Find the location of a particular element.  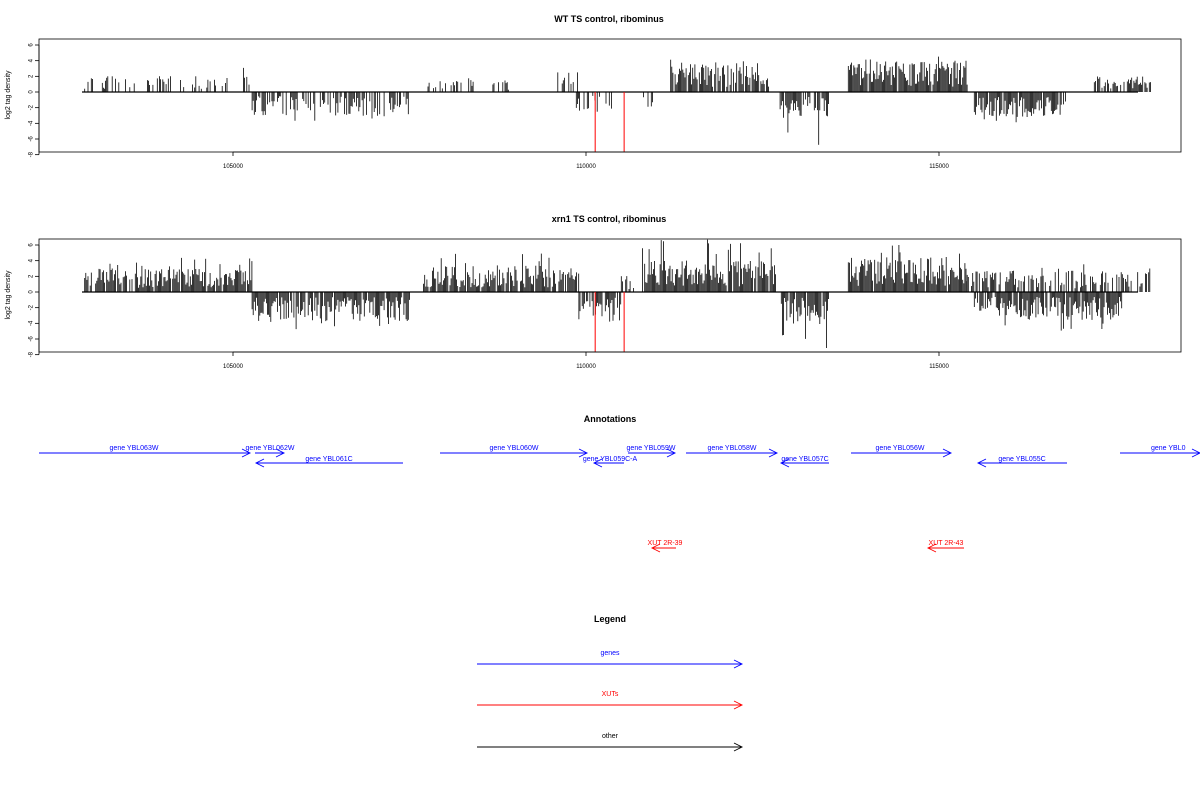

xrn1-panel-title: xrn1 TS control, ribominus is located at coordinates (609, 219).